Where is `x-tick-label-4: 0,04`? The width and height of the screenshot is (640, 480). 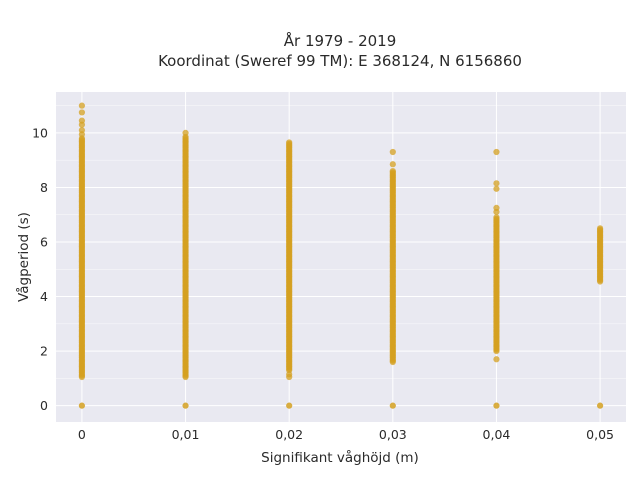
x-tick-label-4: 0,04 is located at coordinates (497, 434).